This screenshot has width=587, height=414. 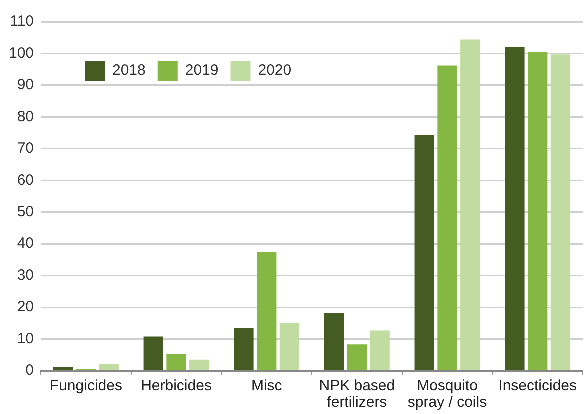 What do you see at coordinates (129, 71) in the screenshot?
I see `legend-label: 2018` at bounding box center [129, 71].